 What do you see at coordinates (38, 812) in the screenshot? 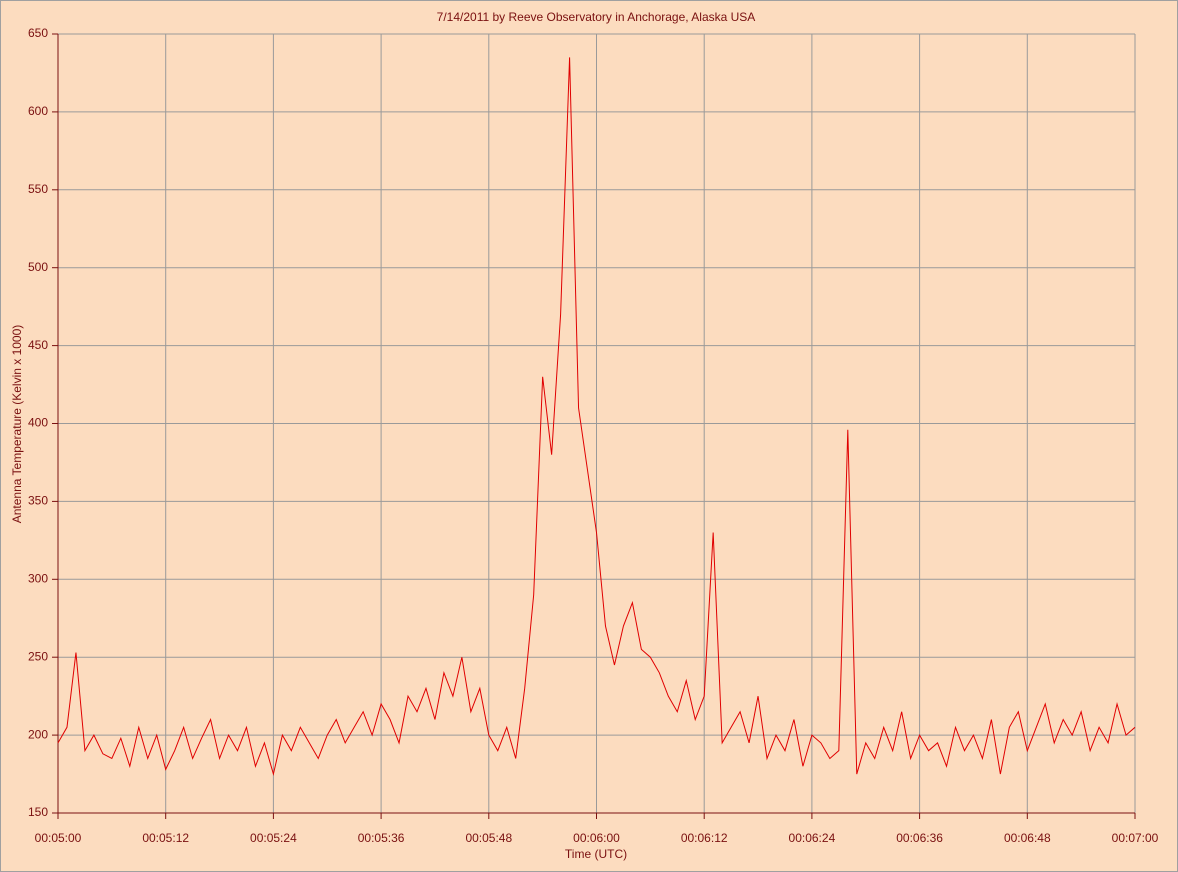
I see `y-tick-label: 150` at bounding box center [38, 812].